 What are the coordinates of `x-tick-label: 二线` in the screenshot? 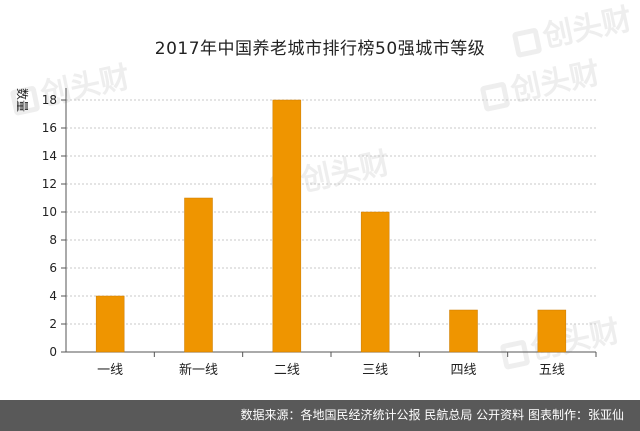 It's located at (287, 370).